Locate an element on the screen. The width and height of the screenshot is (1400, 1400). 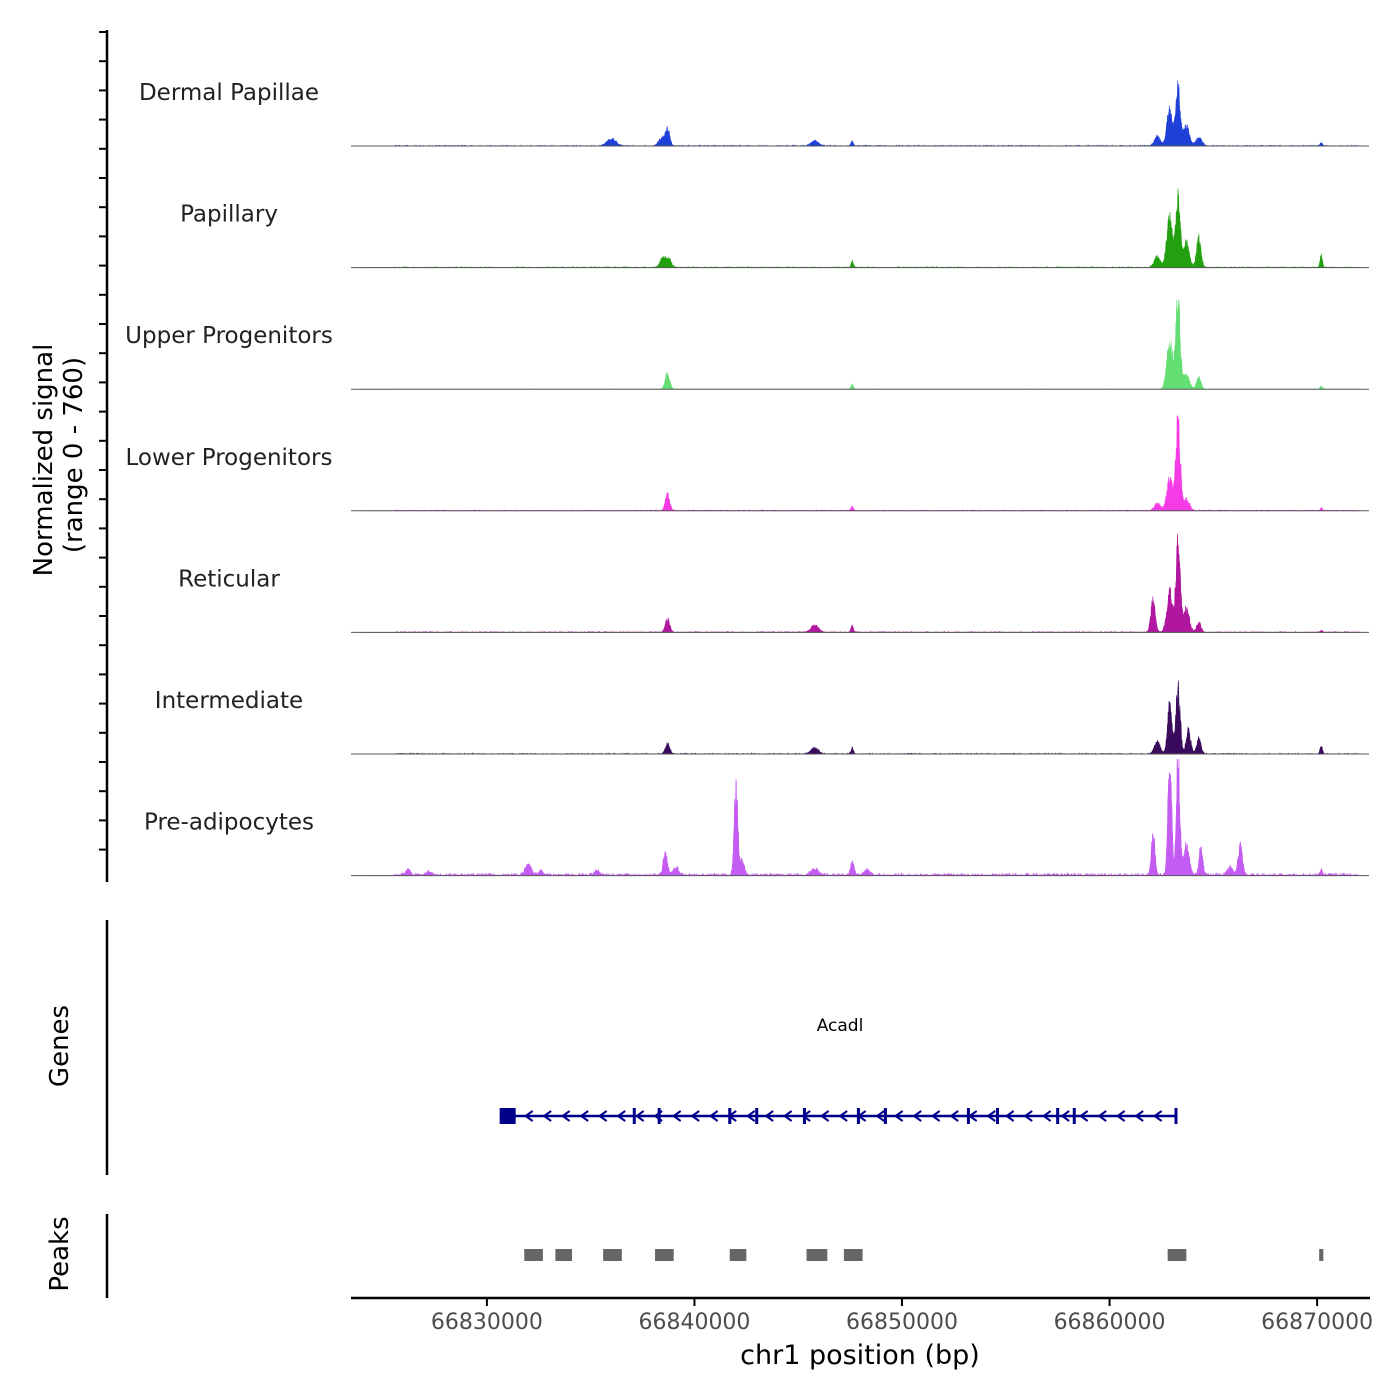
x-tick-label: 66870000 is located at coordinates (1317, 1322).